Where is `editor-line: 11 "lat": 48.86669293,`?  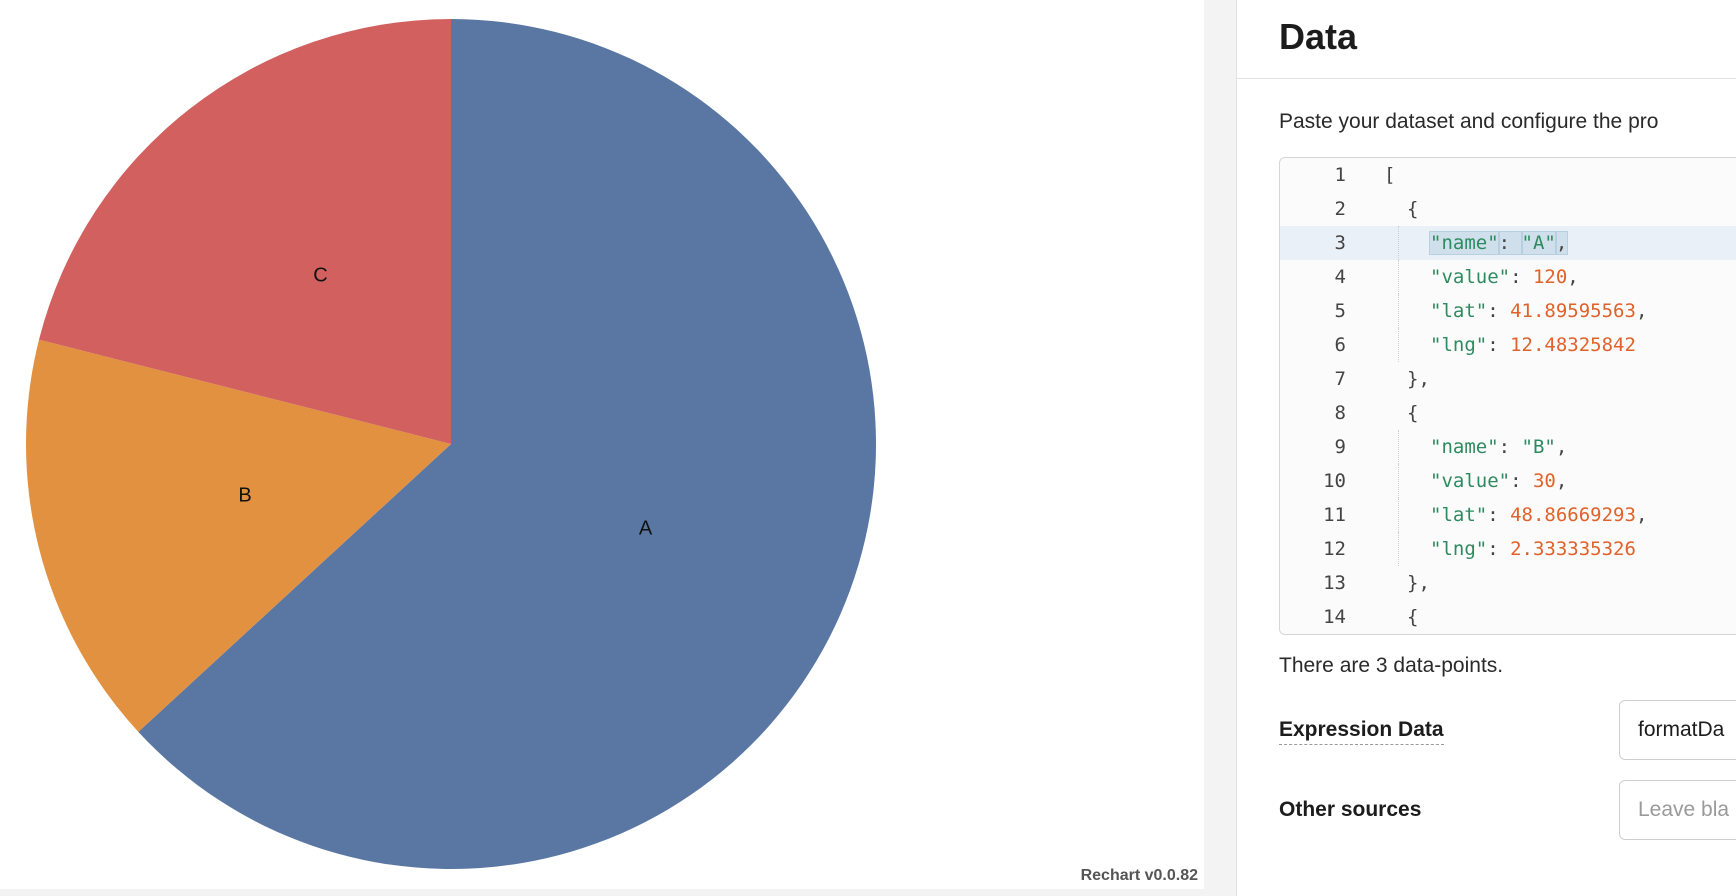 editor-line: 11 "lat": 48.86669293, is located at coordinates (1508, 515).